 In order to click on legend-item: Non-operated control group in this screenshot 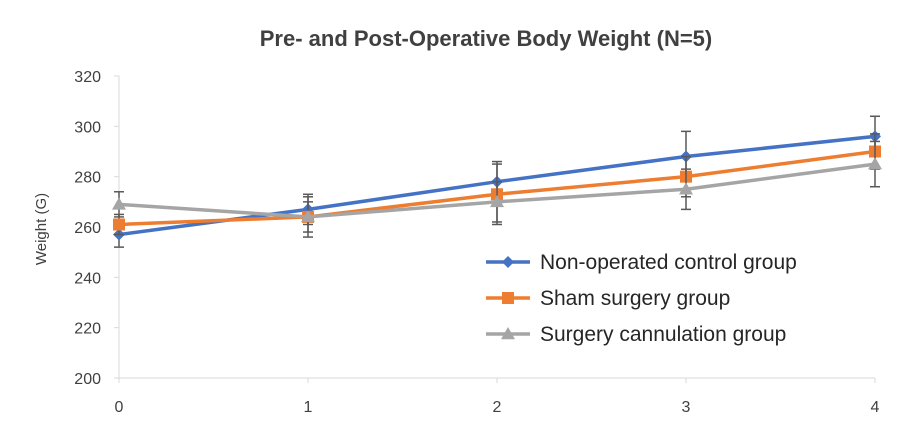, I will do `click(641, 262)`.